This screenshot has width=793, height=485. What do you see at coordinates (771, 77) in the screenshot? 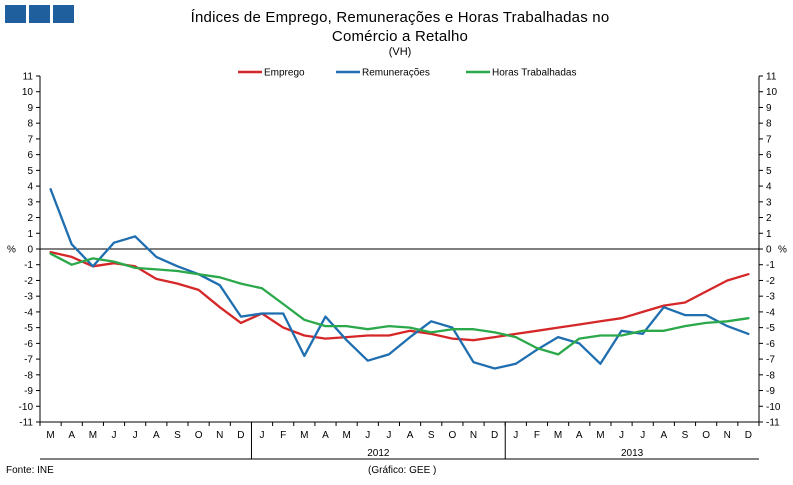
I see `y-tick-label-right: 11` at bounding box center [771, 77].